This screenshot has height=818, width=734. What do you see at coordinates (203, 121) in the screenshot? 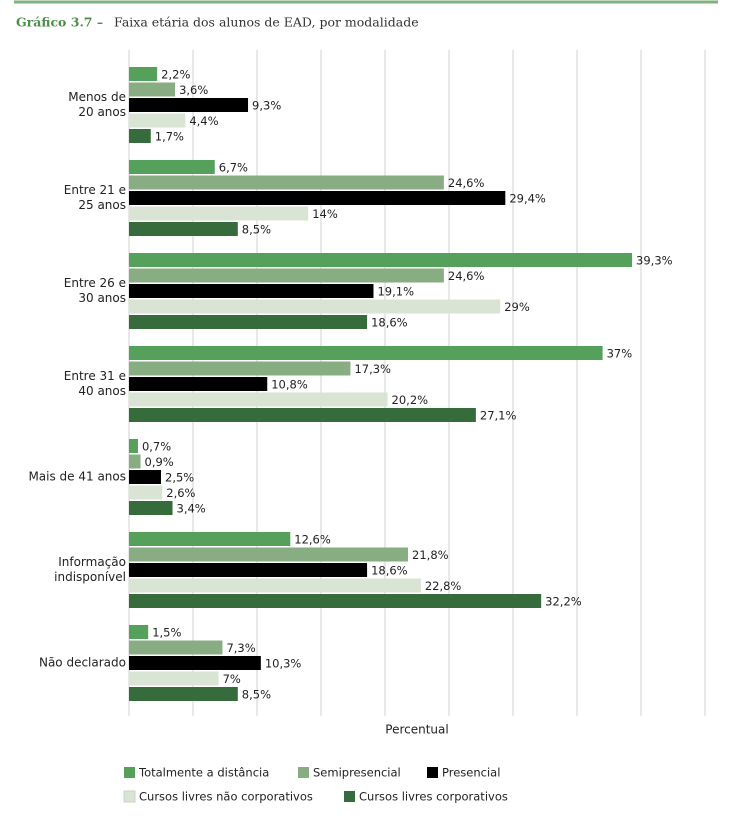
I see `value-label: 4,4%` at bounding box center [203, 121].